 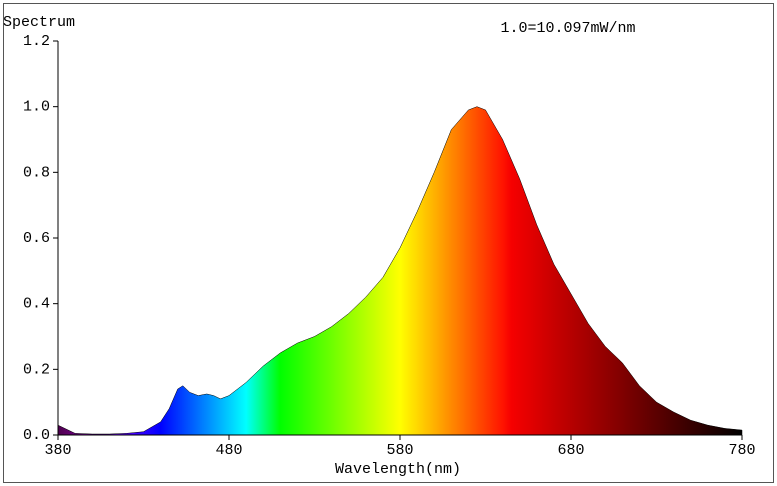 I want to click on x-tick-label: 580, so click(x=399, y=450).